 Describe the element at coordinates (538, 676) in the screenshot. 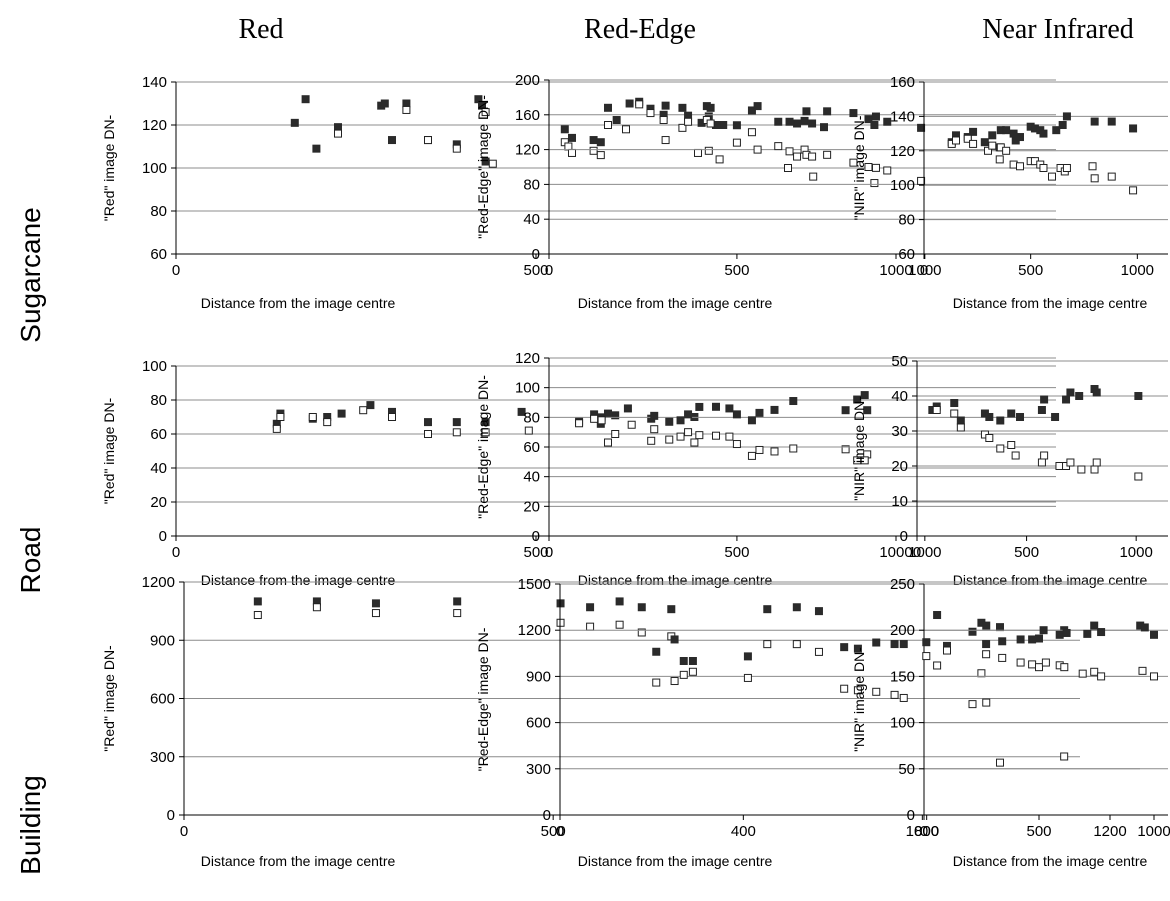

I see `y-tick-label: 900` at that location.